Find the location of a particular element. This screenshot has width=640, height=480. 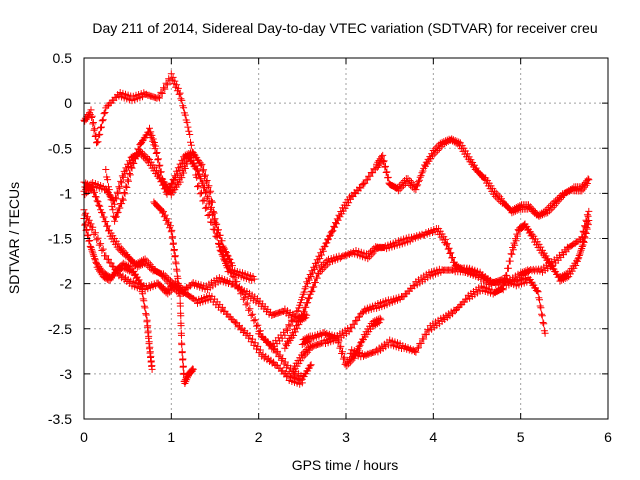

y-tick-label: -0.5 is located at coordinates (60, 148).